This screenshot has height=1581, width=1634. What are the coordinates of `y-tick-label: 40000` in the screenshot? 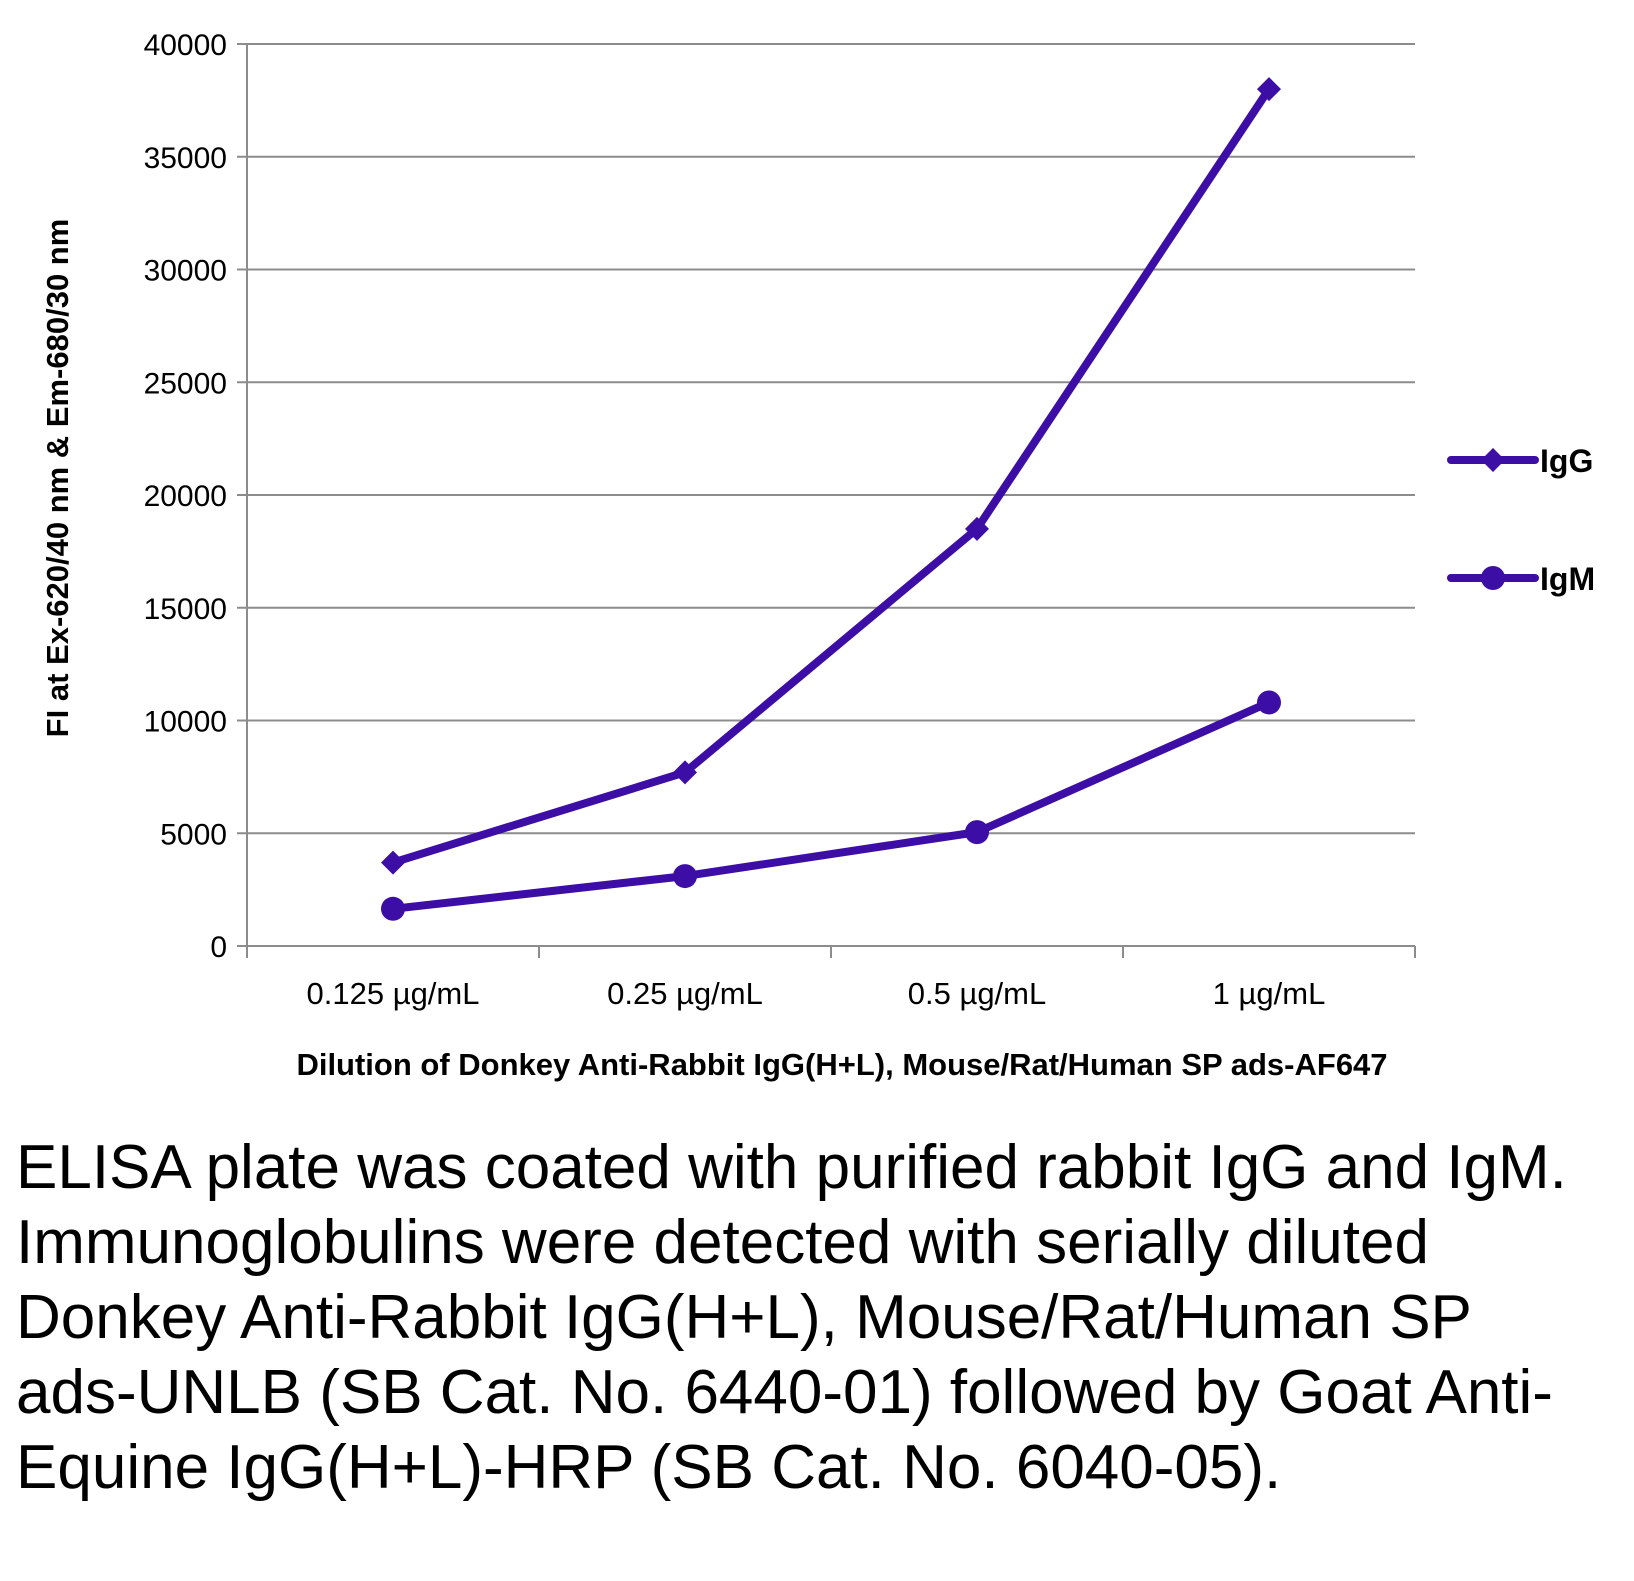 It's located at (185, 45).